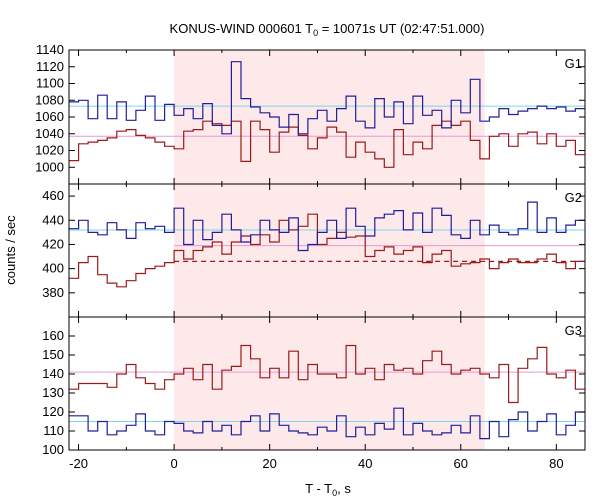 The image size is (600, 500). Describe the element at coordinates (53, 373) in the screenshot. I see `y-tick-label: 140` at that location.